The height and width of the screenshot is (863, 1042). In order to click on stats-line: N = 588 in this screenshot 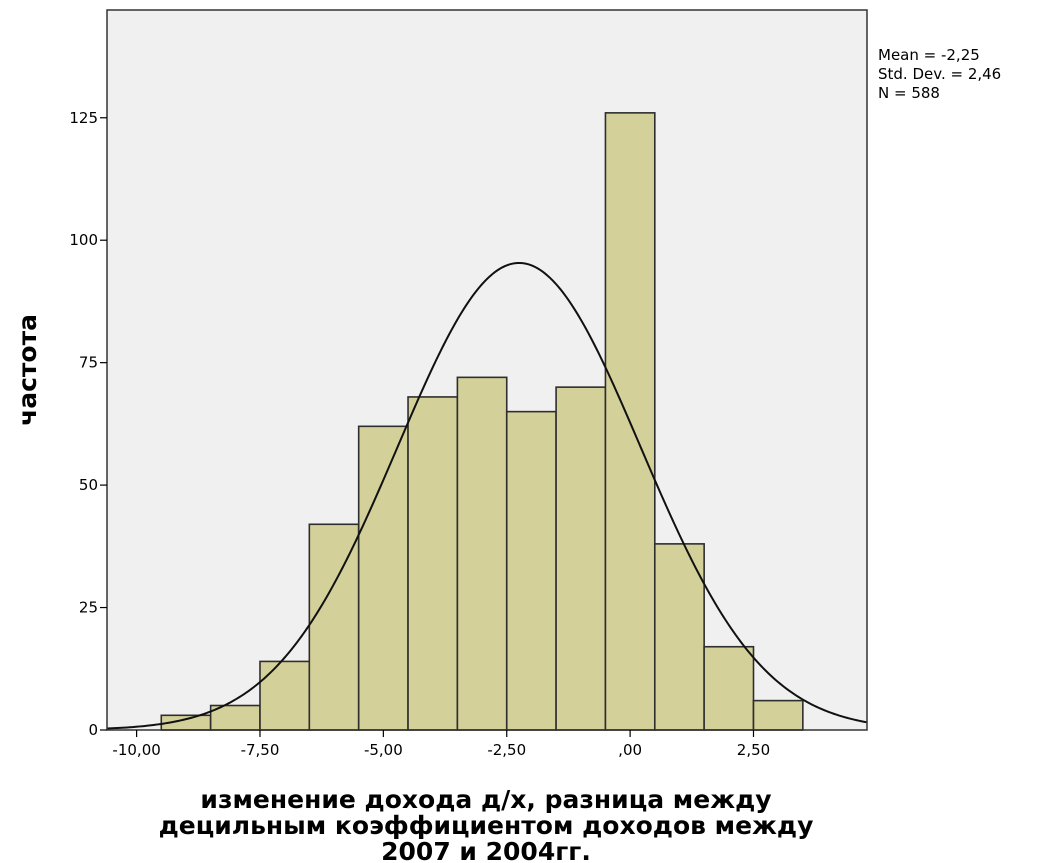, I will do `click(909, 93)`.